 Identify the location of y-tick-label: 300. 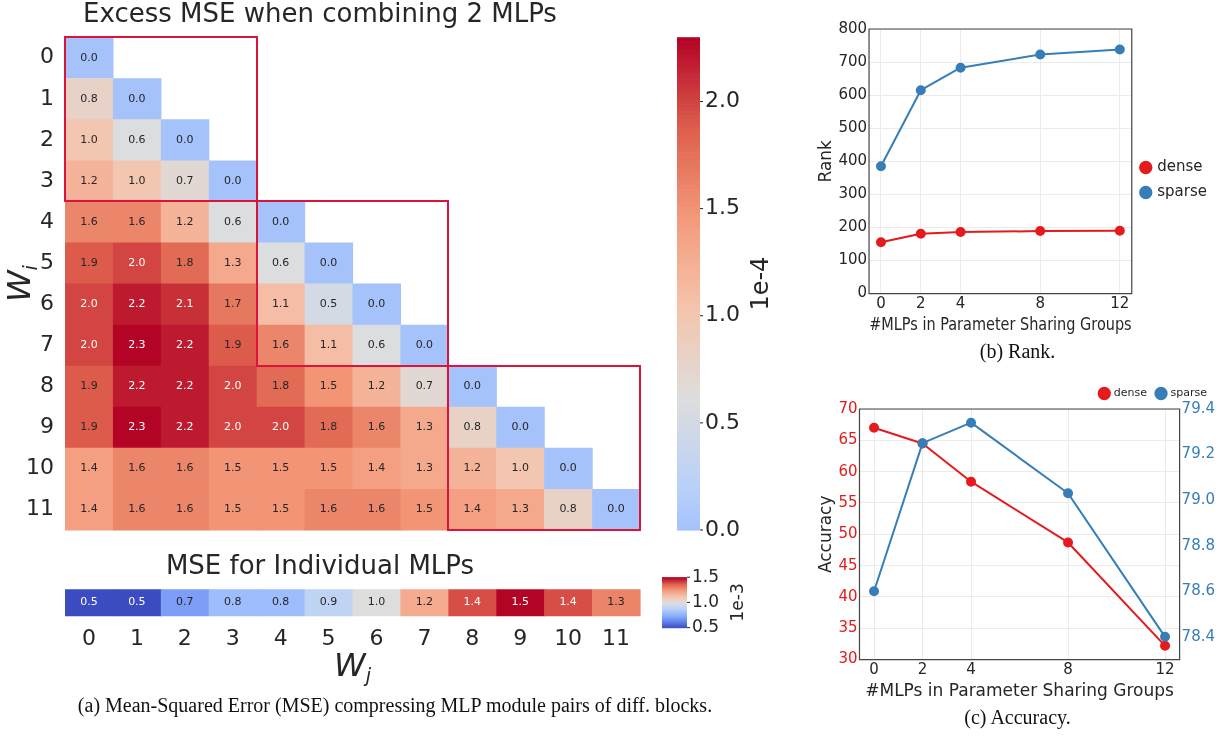
(853, 193).